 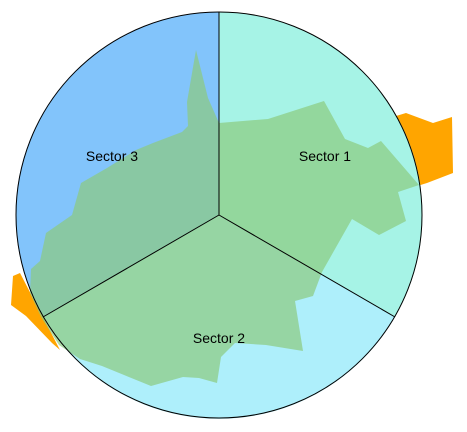 What do you see at coordinates (307, 266) in the screenshot?
I see `divider-line-right` at bounding box center [307, 266].